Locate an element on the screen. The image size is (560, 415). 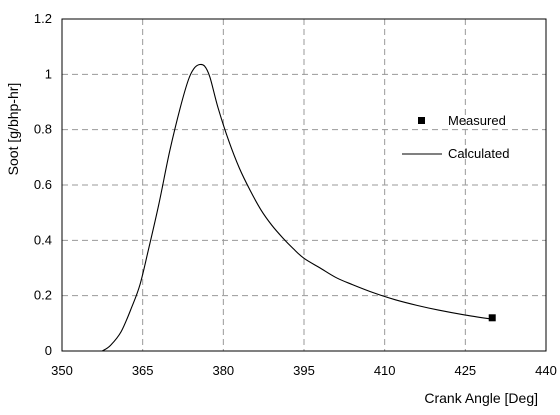
x-axis-title: Crank Angle [Deg] is located at coordinates (481, 398).